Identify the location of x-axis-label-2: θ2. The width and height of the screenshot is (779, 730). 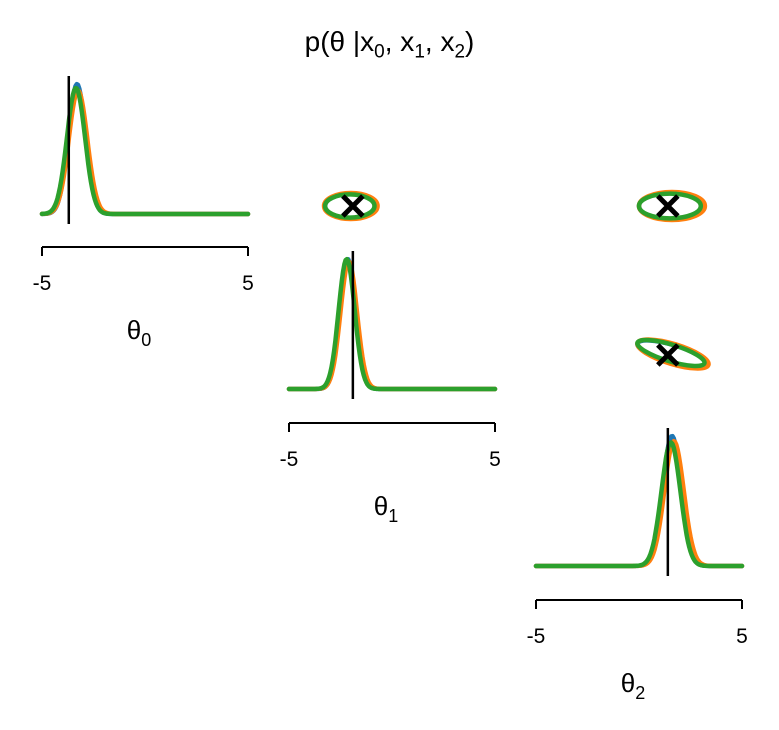
(633, 685).